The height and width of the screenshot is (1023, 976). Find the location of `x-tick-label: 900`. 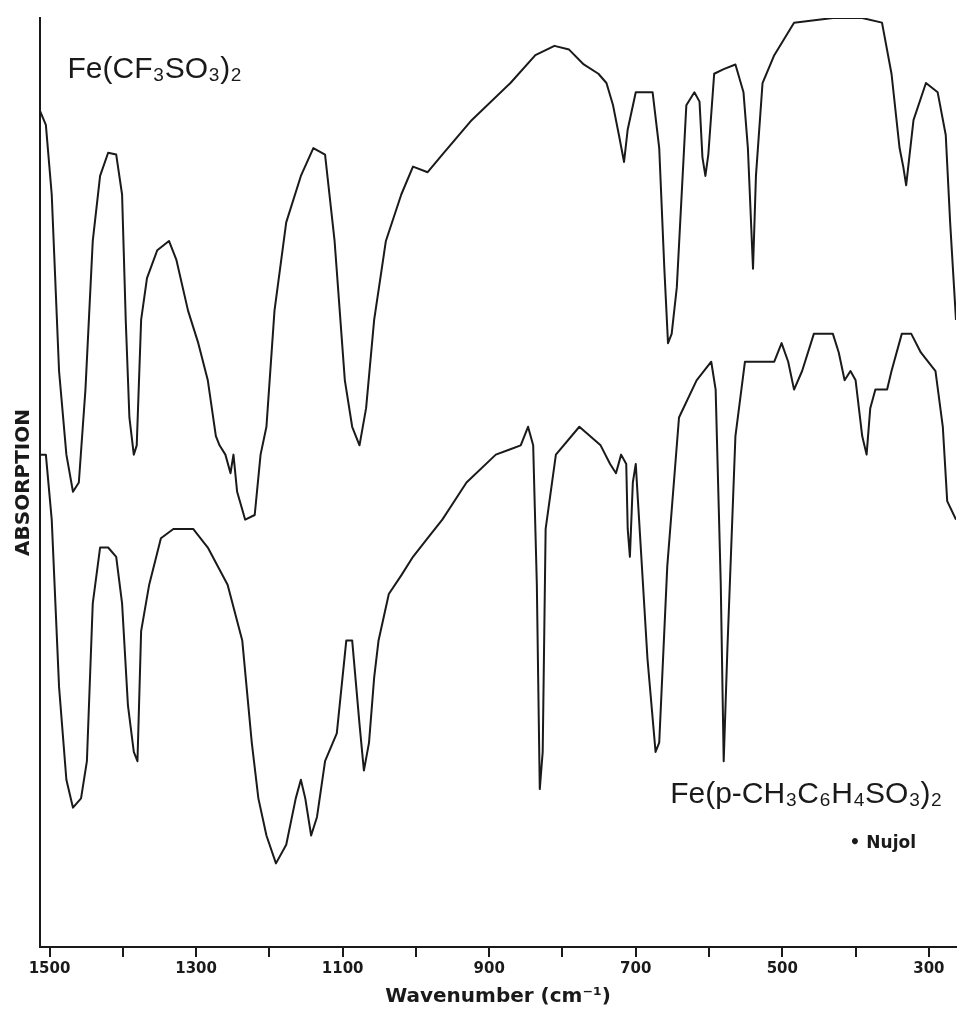

x-tick-label: 900 is located at coordinates (489, 967).